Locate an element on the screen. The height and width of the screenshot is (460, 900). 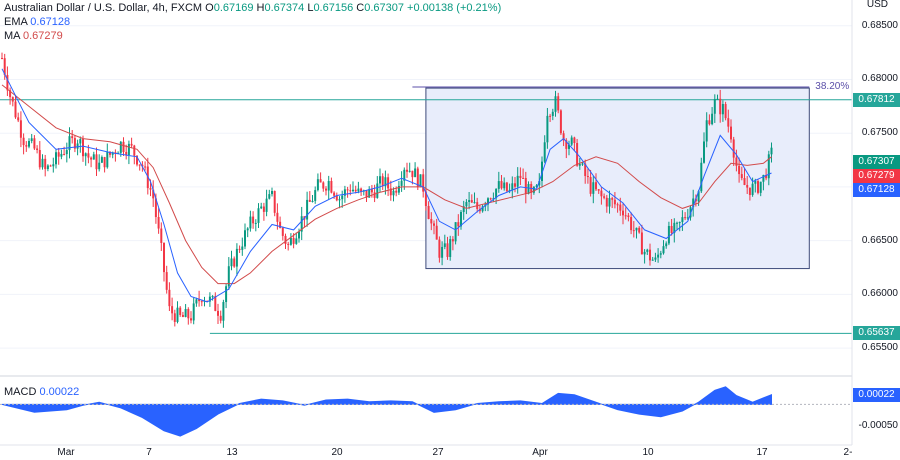
macd-tick-label: -0.00050 is located at coordinates (878, 426).